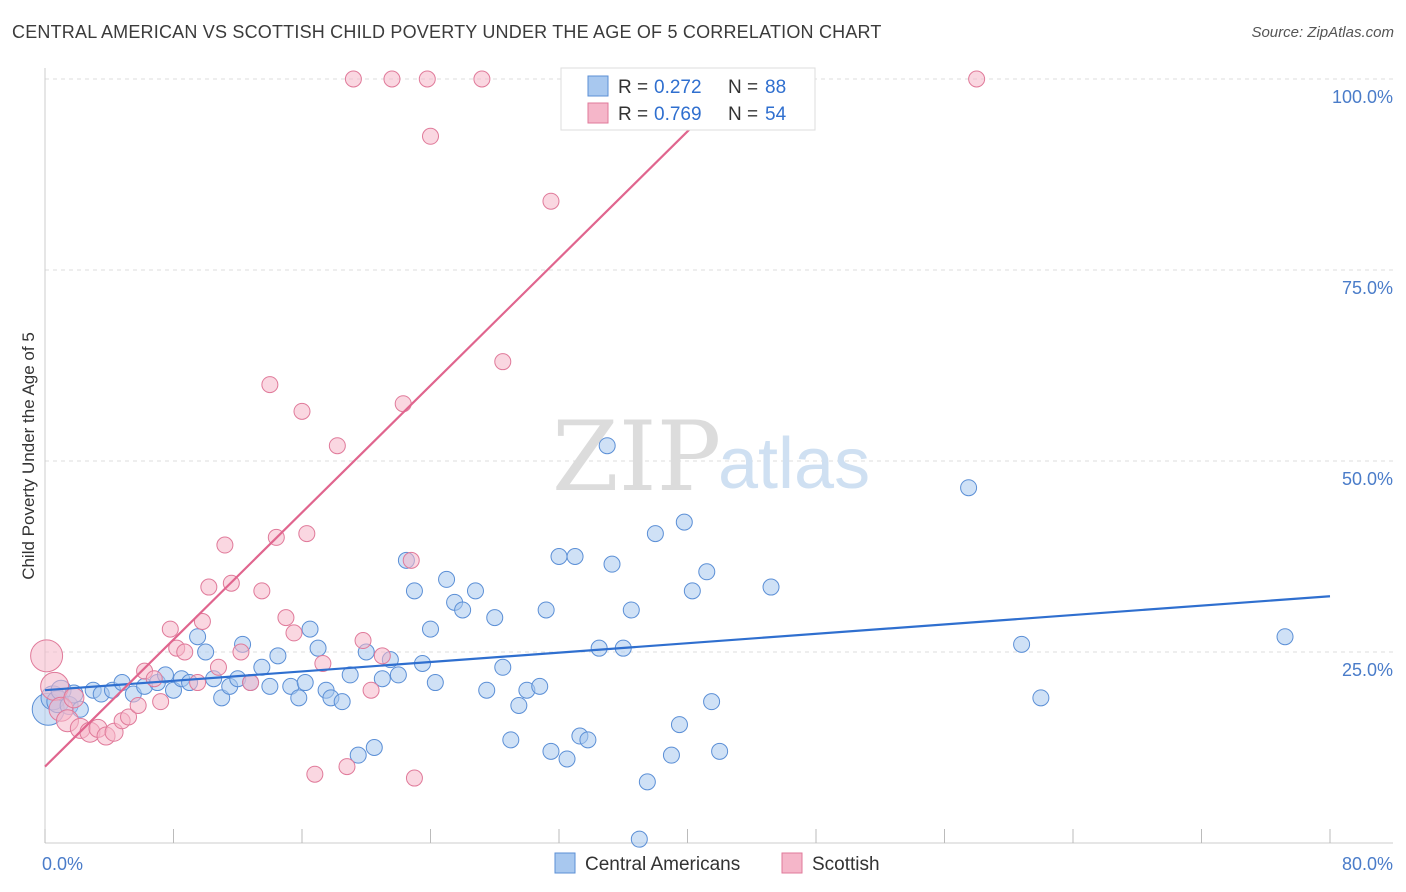  What do you see at coordinates (633, 114) in the screenshot?
I see `legend-r-label-2: R =` at bounding box center [633, 114].